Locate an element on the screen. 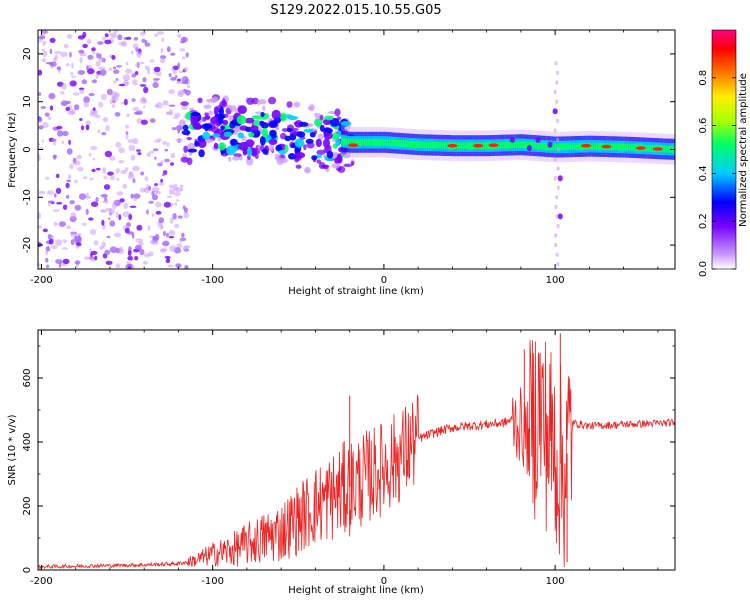 The height and width of the screenshot is (604, 750). y-tick-label: 0 is located at coordinates (27, 149).